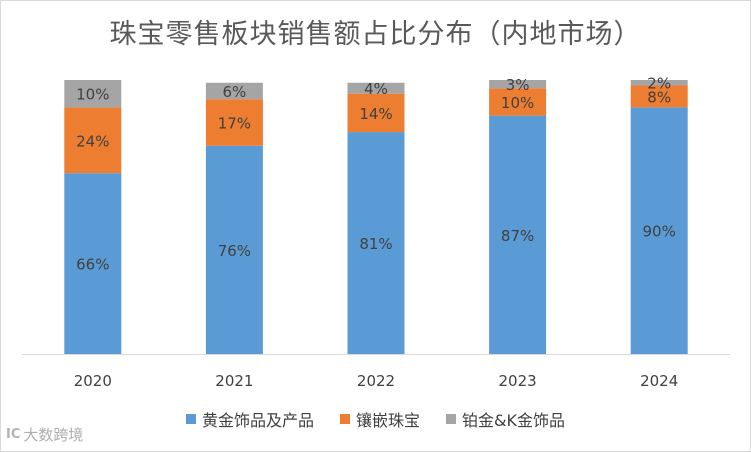 This screenshot has width=751, height=452. What do you see at coordinates (93, 381) in the screenshot?
I see `x-tick-label-2020: 2020` at bounding box center [93, 381].